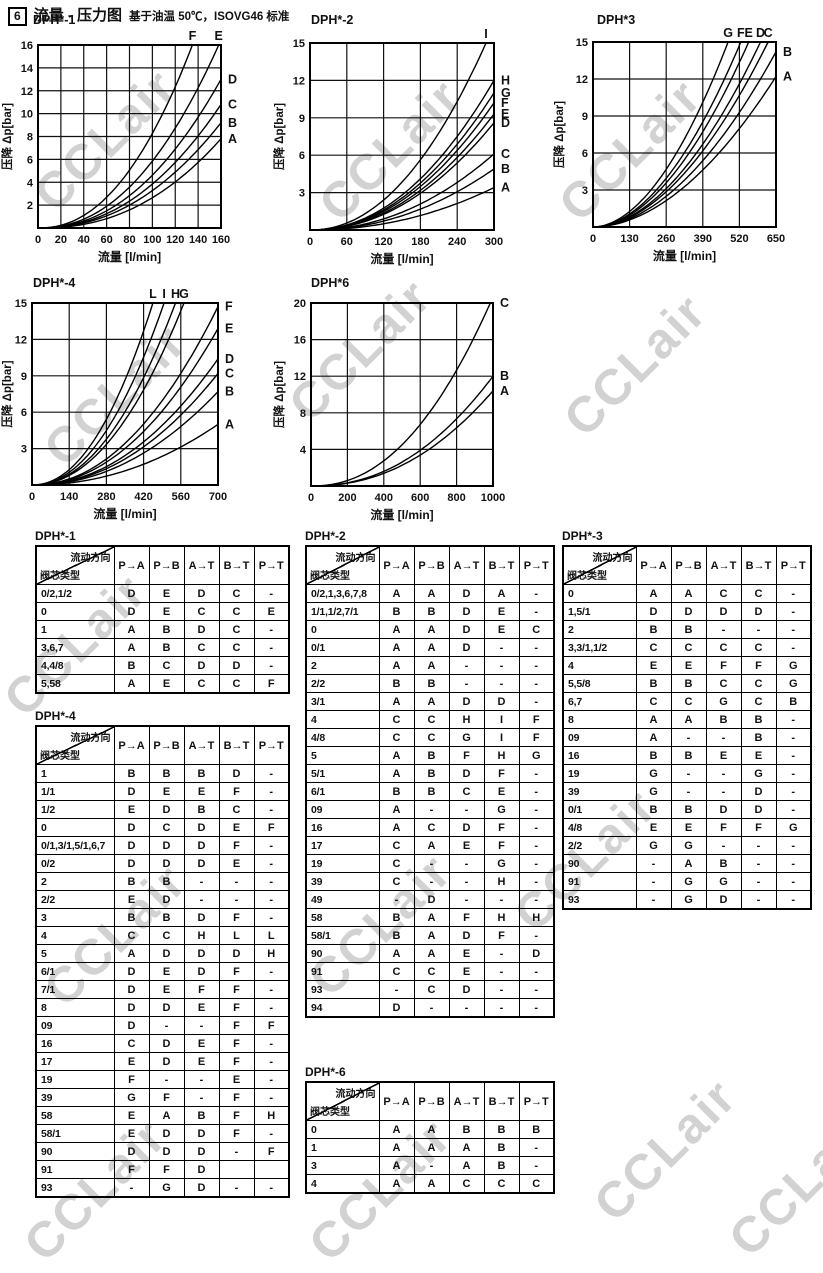 The height and width of the screenshot is (1273, 823). I want to click on spool-type-cell: 3, so click(342, 1165).